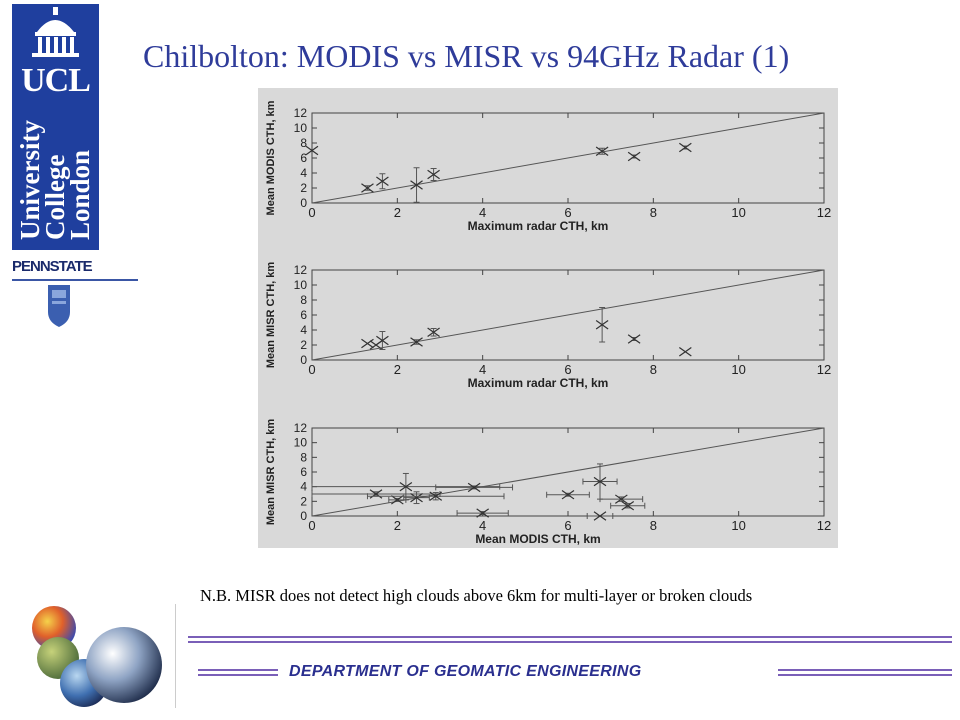 The image size is (960, 720). Describe the element at coordinates (175, 656) in the screenshot. I see `globe-frame-line` at that location.